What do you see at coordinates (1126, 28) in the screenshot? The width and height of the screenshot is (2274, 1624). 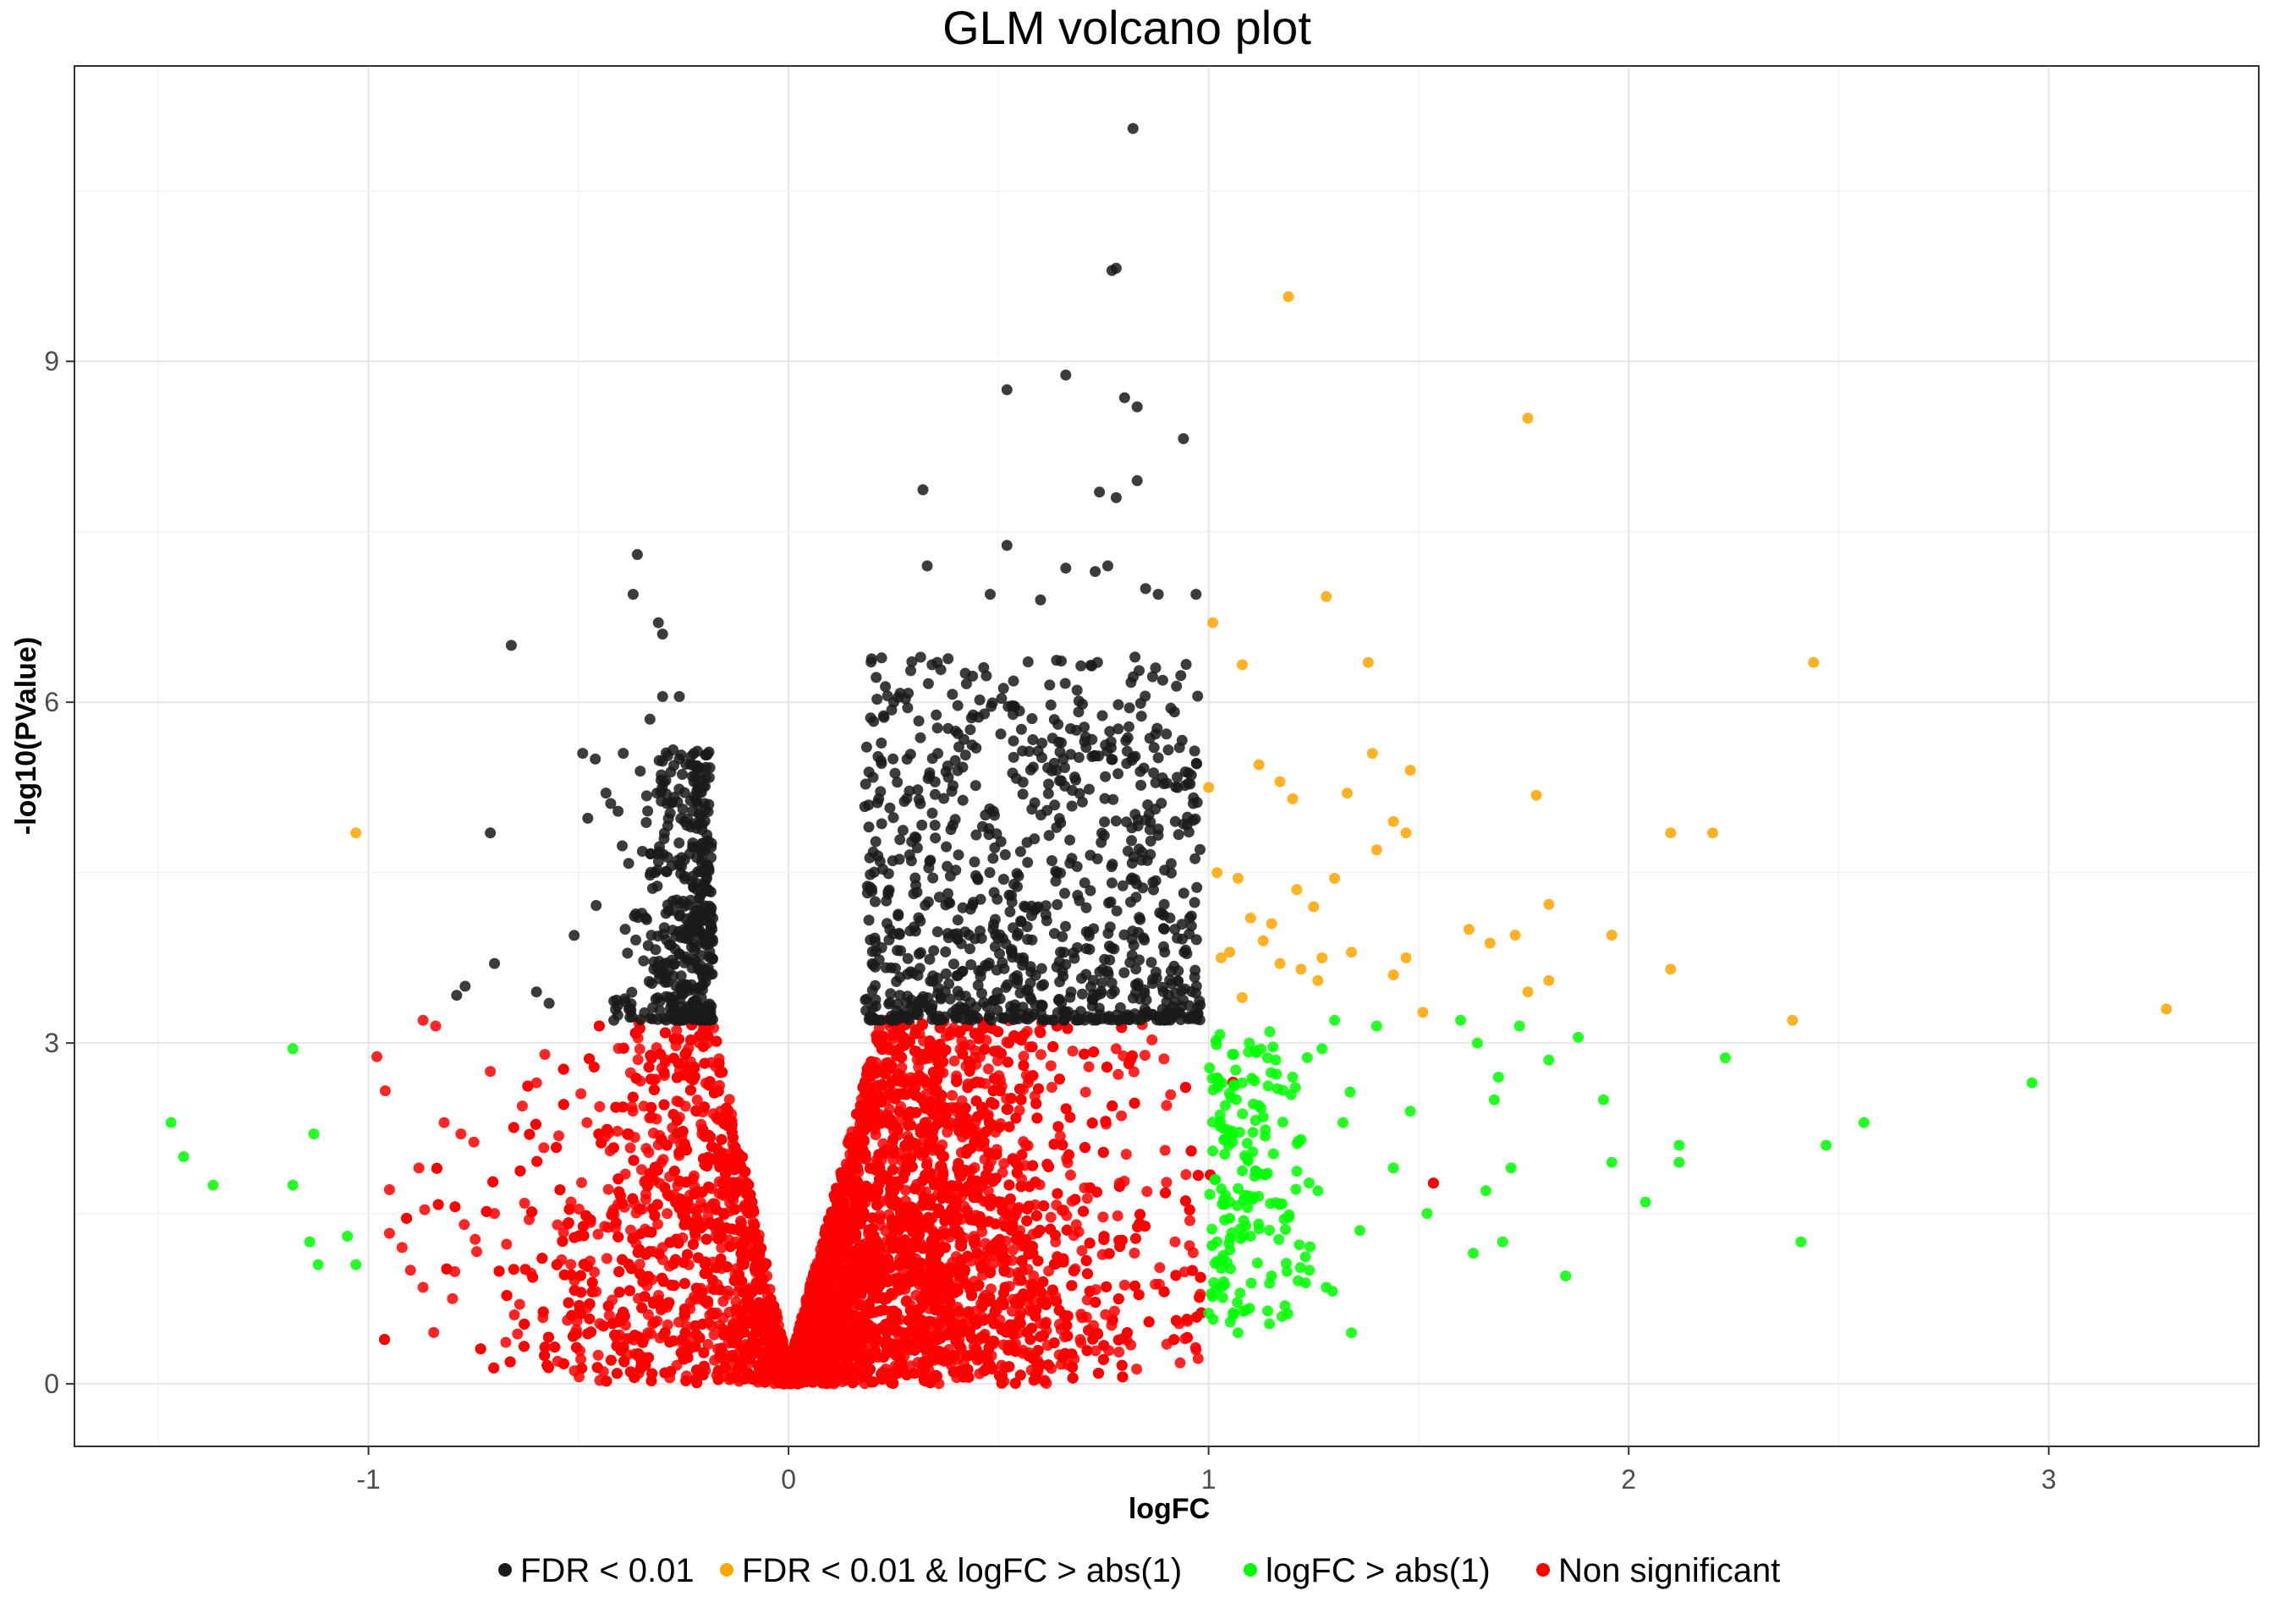 I see `chart-title: GLM volcano plot` at bounding box center [1126, 28].